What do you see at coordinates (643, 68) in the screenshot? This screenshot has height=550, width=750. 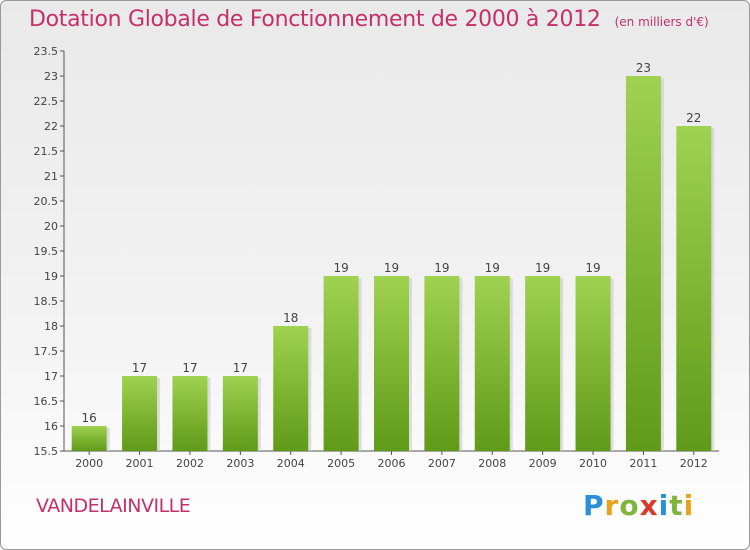 I see `bar-value-label: 23` at bounding box center [643, 68].